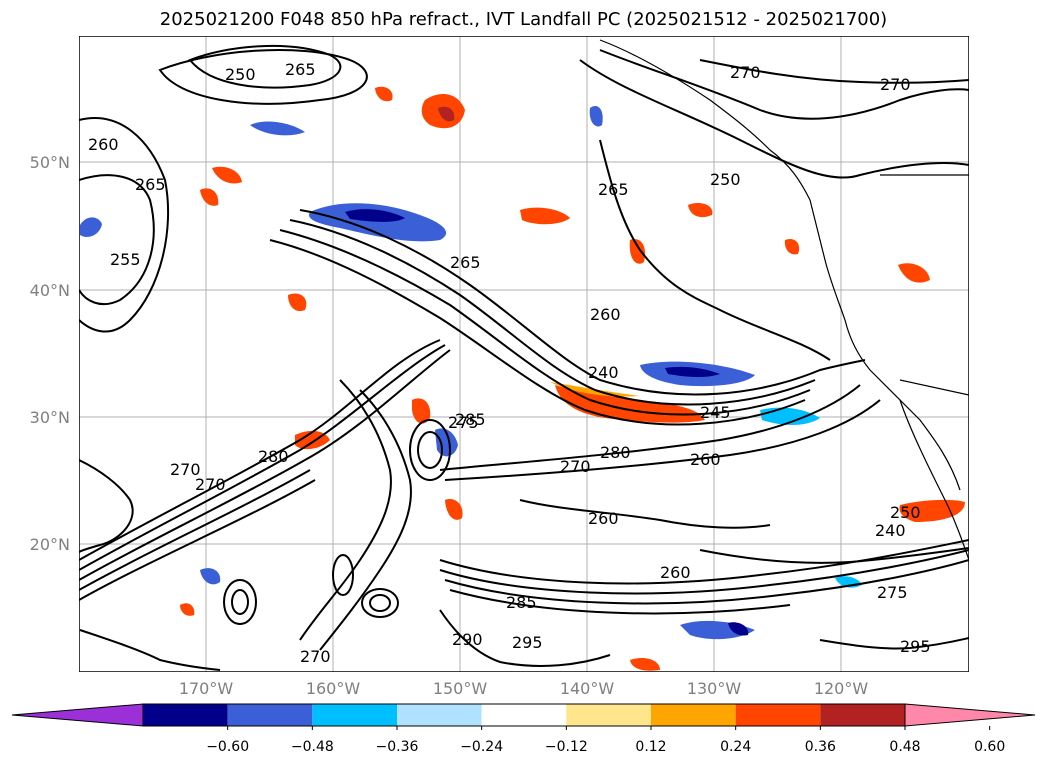 This screenshot has height=765, width=1047. I want to click on coastline-alaska, so click(705, 120).